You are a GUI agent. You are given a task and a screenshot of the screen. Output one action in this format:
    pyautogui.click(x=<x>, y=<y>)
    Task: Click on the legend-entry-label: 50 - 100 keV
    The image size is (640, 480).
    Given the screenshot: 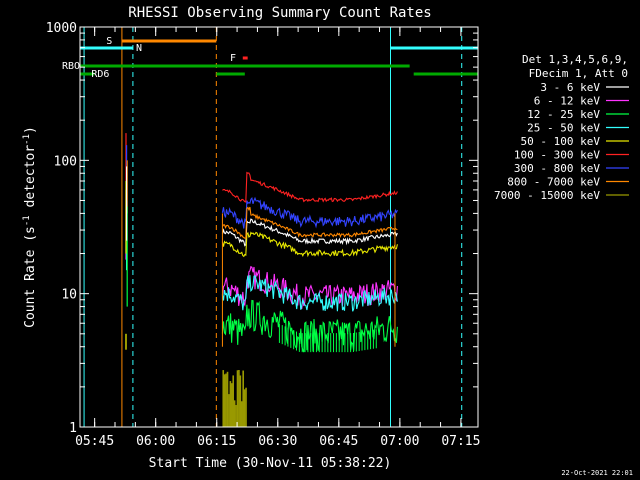 What is the action you would take?
    pyautogui.click(x=561, y=141)
    